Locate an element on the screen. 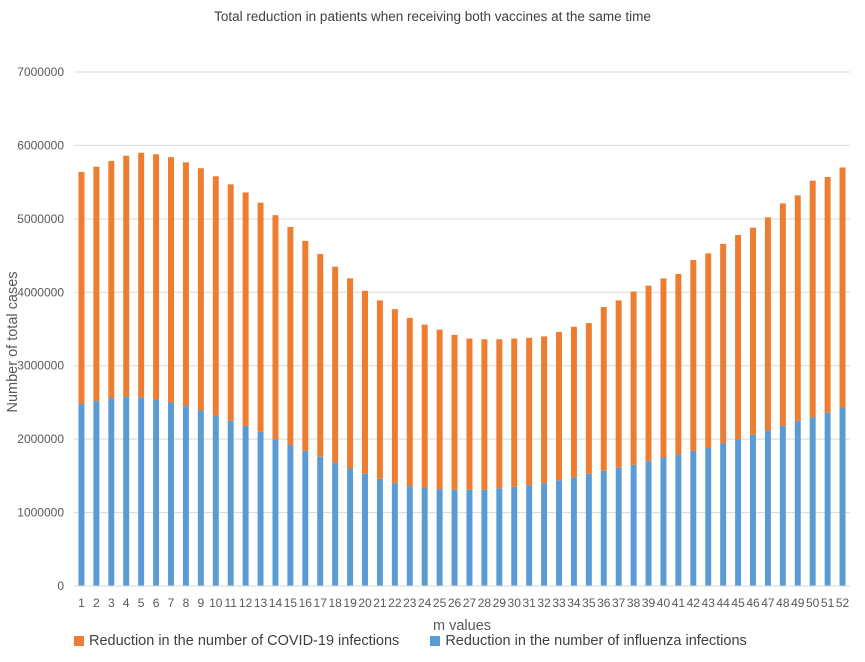 The height and width of the screenshot is (662, 865). x-tick-label: 1 is located at coordinates (81, 603).